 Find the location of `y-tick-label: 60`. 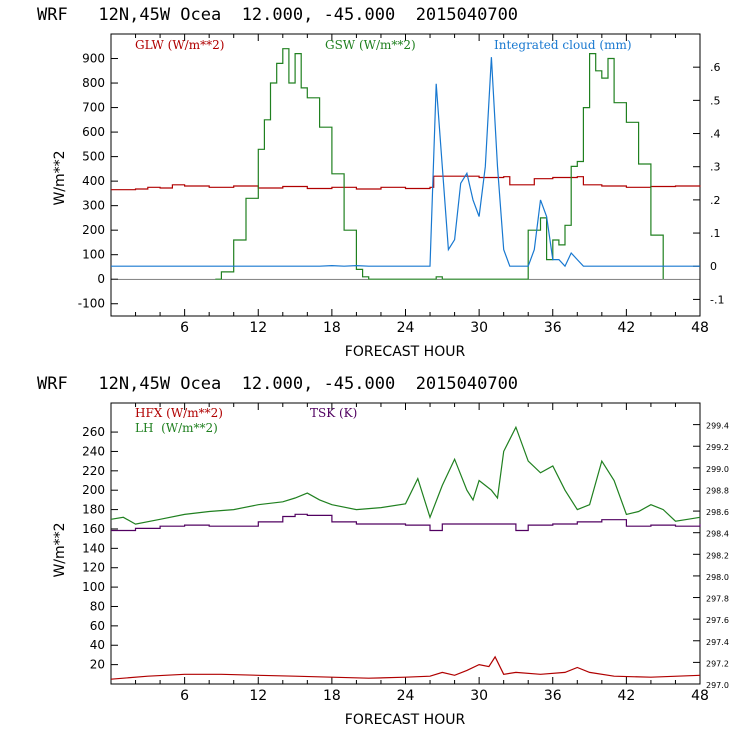

y-tick-label: 60 is located at coordinates (97, 626).